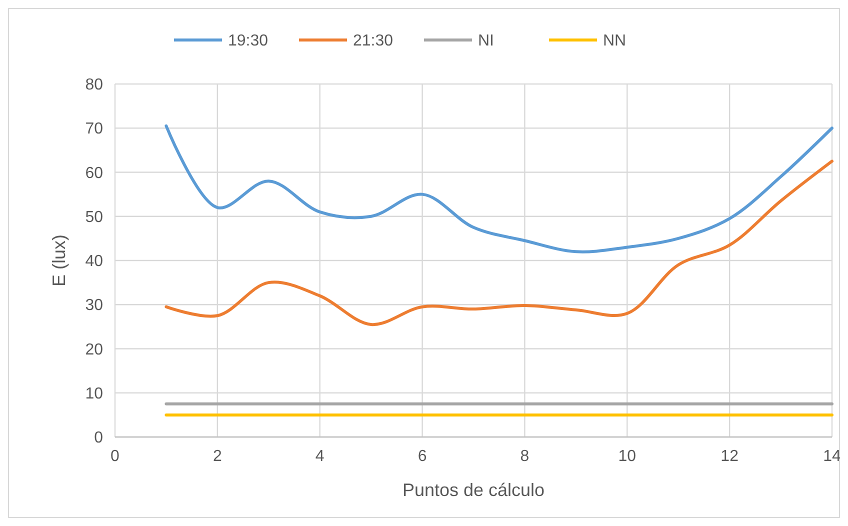  Describe the element at coordinates (94, 85) in the screenshot. I see `y-tick-label: 80` at that location.